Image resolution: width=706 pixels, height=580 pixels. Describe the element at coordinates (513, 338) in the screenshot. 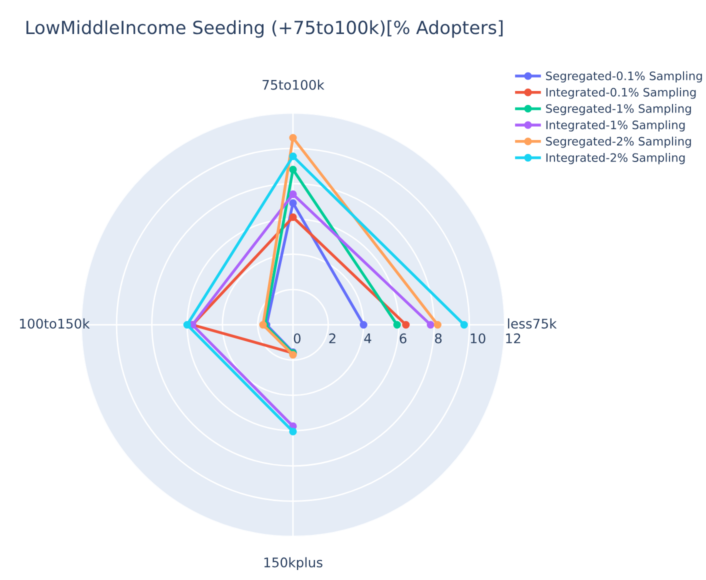

I see `y-tick-label: 12` at that location.